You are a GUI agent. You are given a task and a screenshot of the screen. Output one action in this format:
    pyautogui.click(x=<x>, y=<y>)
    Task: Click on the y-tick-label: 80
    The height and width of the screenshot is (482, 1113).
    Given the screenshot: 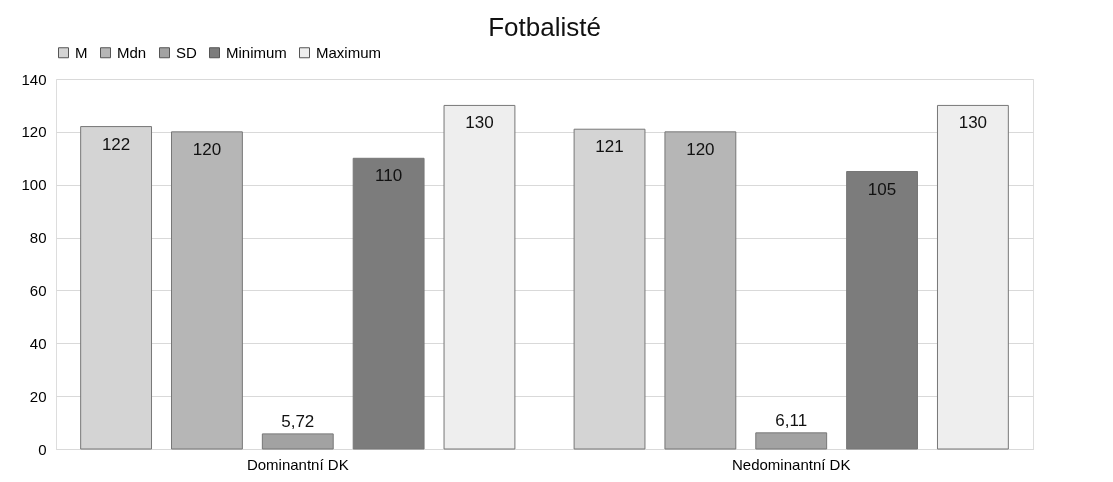 What is the action you would take?
    pyautogui.click(x=38, y=238)
    